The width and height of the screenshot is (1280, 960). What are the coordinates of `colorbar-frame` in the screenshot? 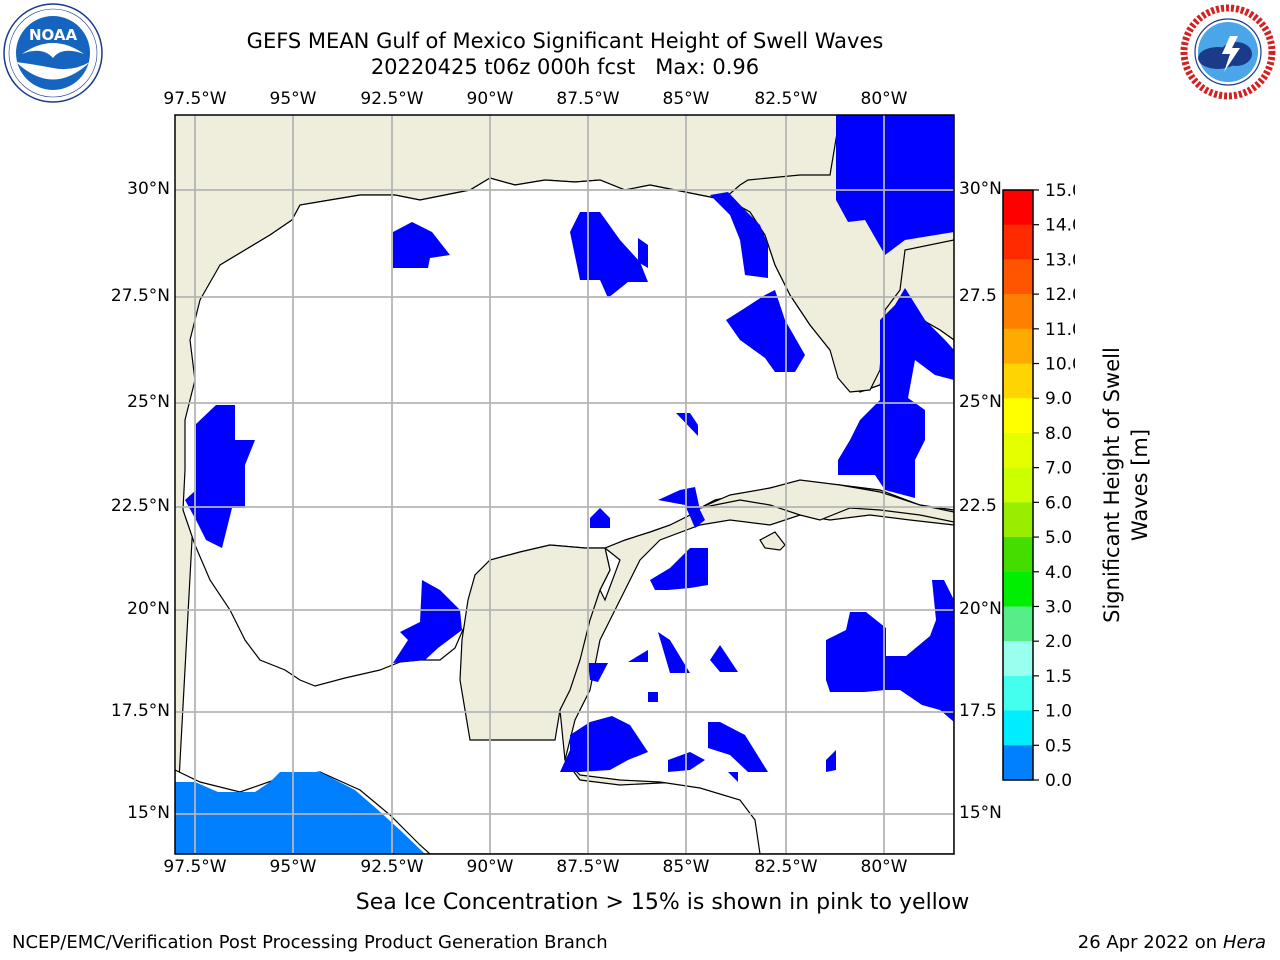 It's located at (1018, 485).